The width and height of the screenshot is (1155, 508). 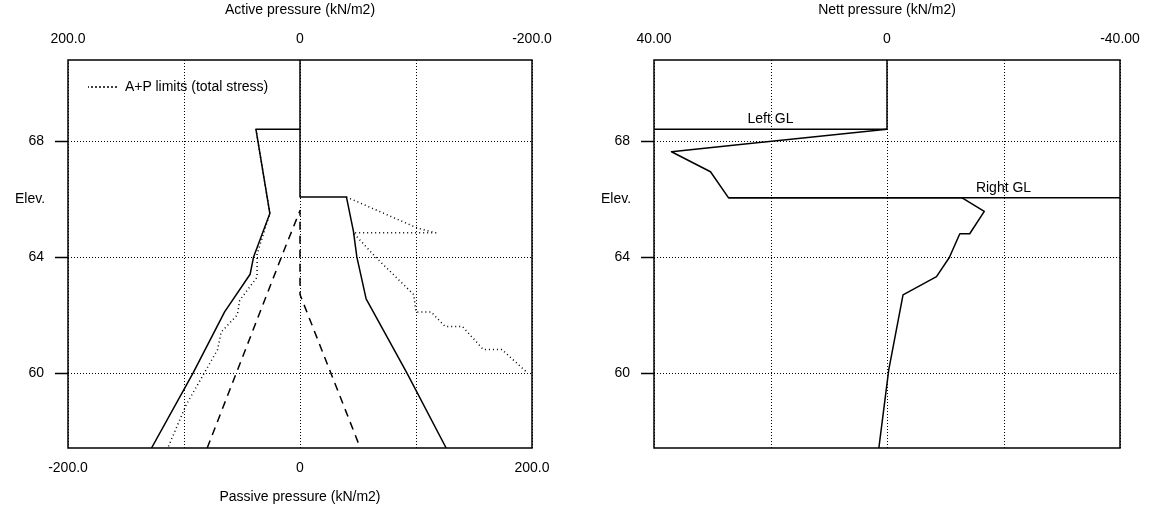 I want to click on legend-label: A+P limits (total stress), so click(x=197, y=85).